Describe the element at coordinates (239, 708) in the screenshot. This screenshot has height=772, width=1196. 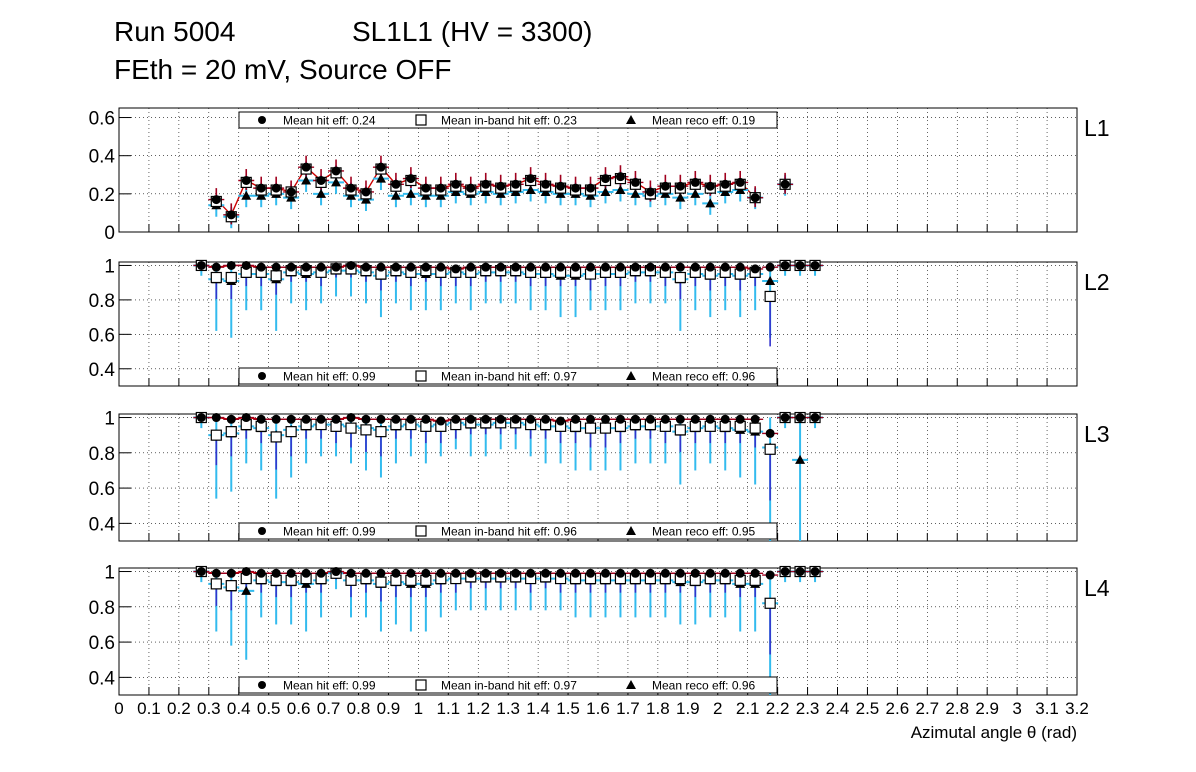
I see `x-tick-label: 0.4` at that location.